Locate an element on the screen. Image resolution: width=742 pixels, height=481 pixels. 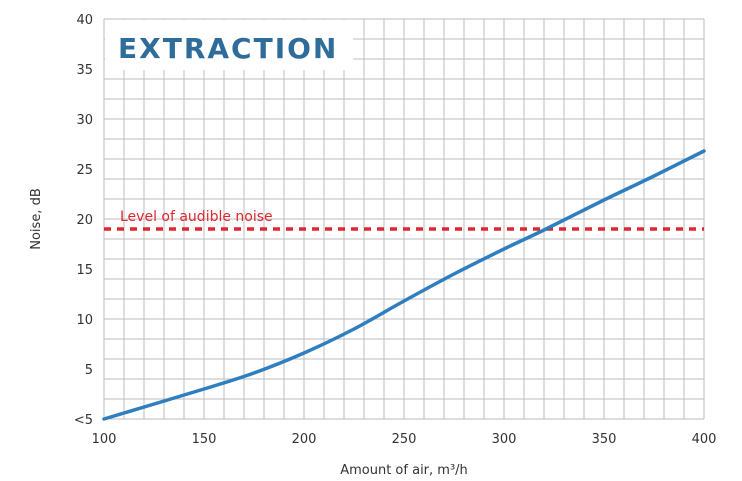
y-tick-label: <5 is located at coordinates (83, 420).